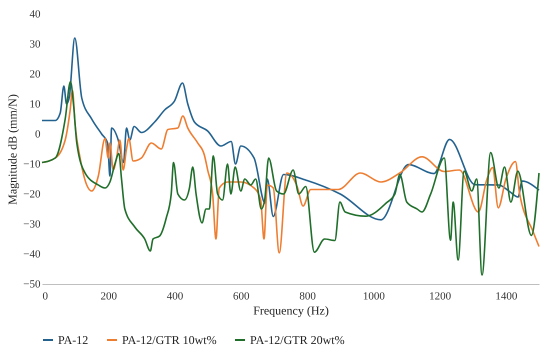 The height and width of the screenshot is (351, 550). What do you see at coordinates (169, 340) in the screenshot?
I see `legend-label: PA-12/GTR 10wt%` at bounding box center [169, 340].